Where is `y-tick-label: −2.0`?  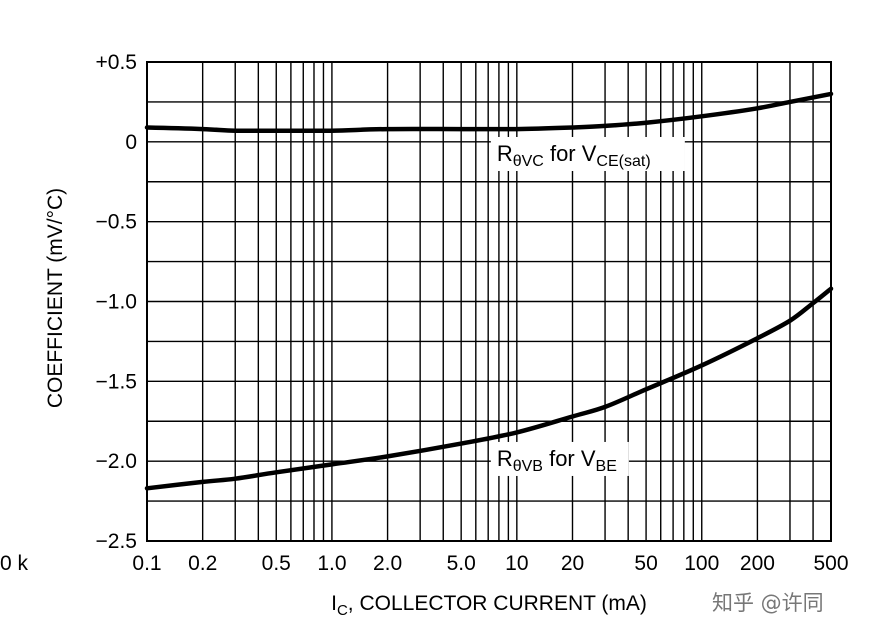 y-tick-label: −2.0 is located at coordinates (116, 461).